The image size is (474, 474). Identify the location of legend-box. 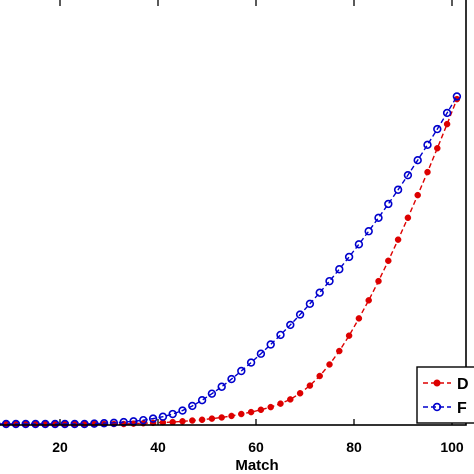
(445, 395).